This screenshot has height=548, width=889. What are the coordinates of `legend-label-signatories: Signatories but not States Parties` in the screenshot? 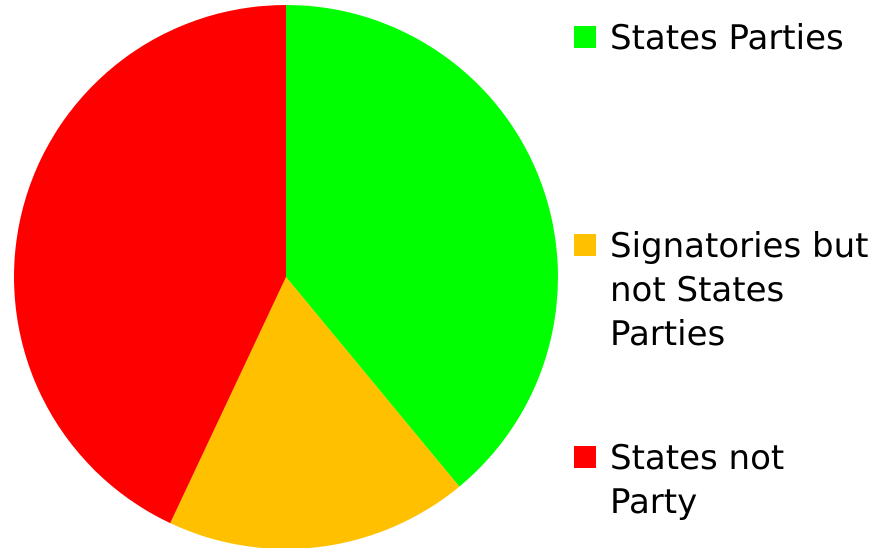 It's located at (739, 290).